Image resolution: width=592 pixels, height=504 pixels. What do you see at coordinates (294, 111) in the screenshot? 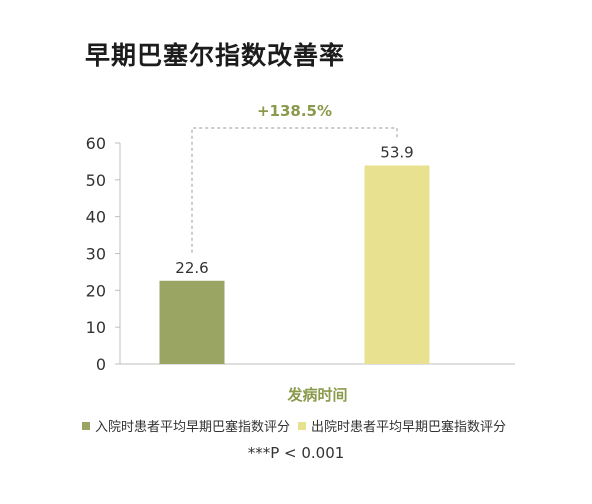
I see `change-annotation: +138.5%` at bounding box center [294, 111].